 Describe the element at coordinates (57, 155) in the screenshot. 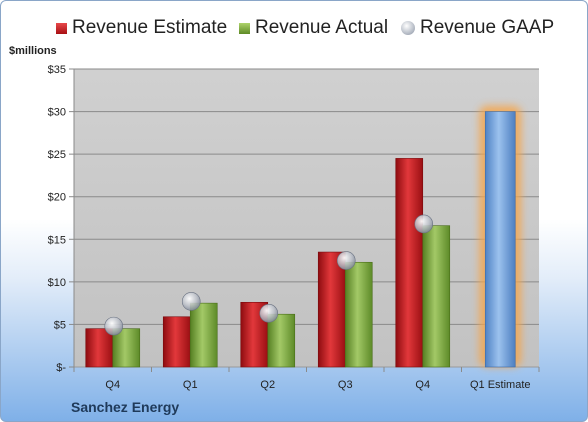

I see `y-tick-label: $25` at that location.